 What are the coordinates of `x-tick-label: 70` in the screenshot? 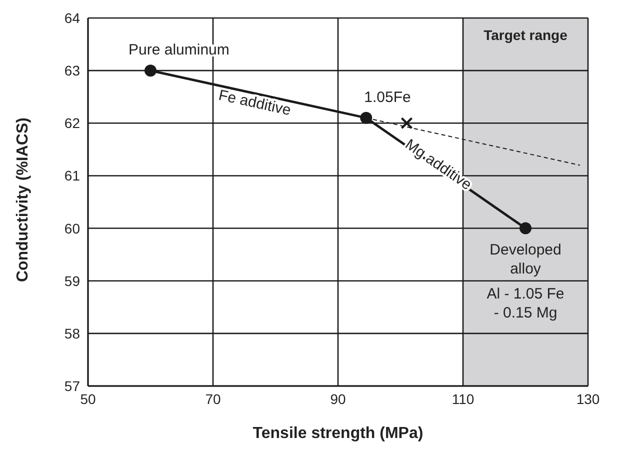 It's located at (213, 398).